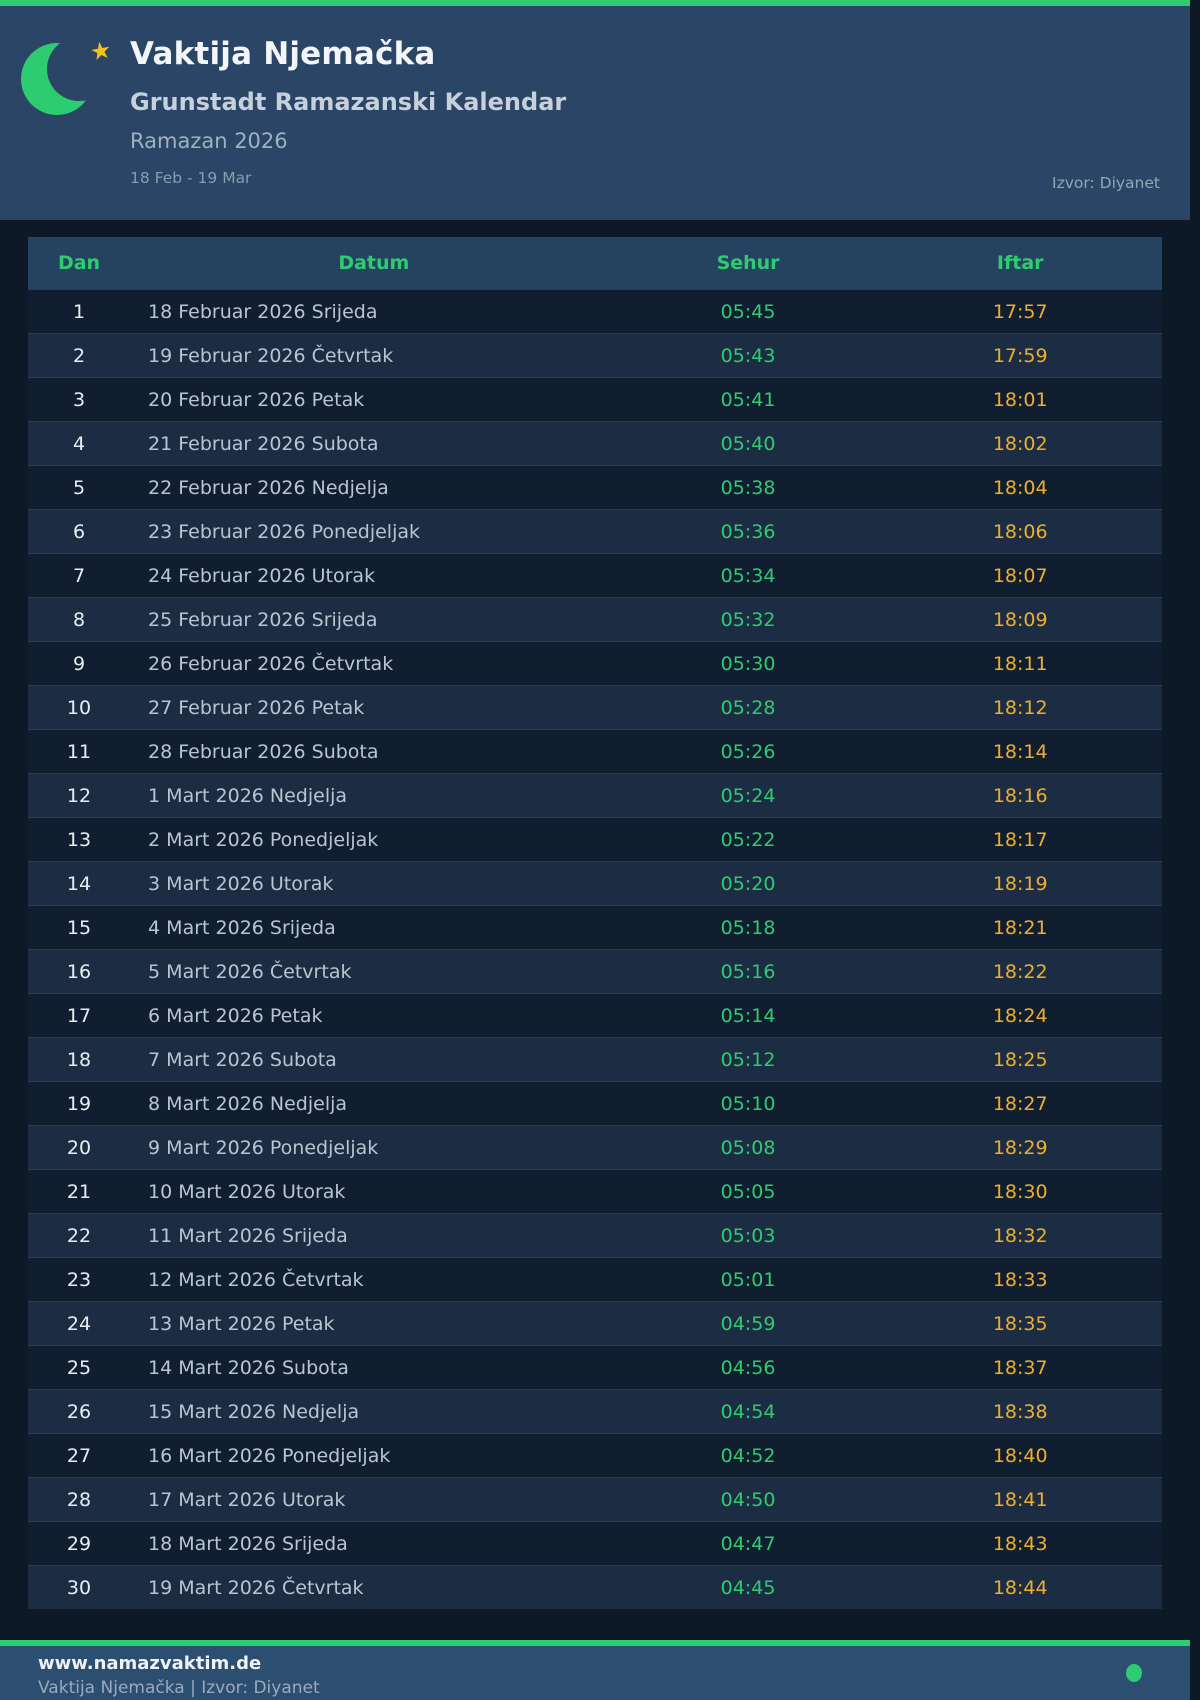  What do you see at coordinates (79, 399) in the screenshot?
I see `cell-dan: 3` at bounding box center [79, 399].